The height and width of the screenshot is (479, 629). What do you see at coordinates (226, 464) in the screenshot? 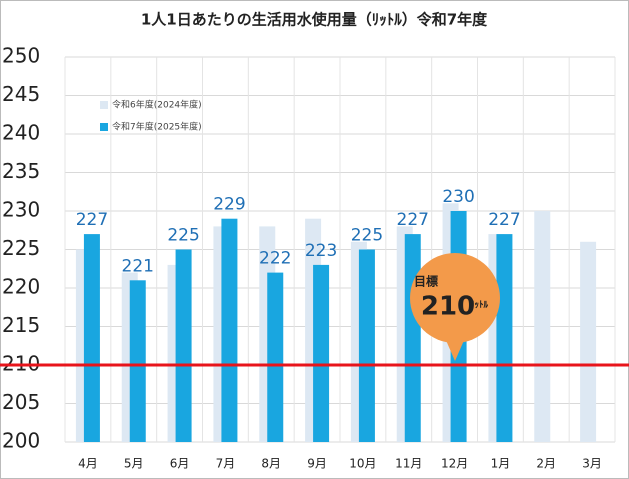
I see `x-tick-label: 7月` at bounding box center [226, 464].